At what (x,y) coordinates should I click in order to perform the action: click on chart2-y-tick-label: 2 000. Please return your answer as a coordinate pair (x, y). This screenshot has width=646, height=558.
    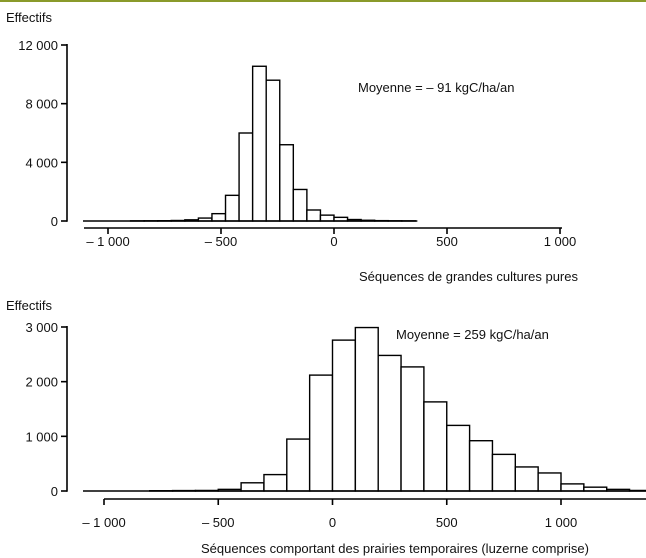
    Looking at the image, I should click on (41, 382).